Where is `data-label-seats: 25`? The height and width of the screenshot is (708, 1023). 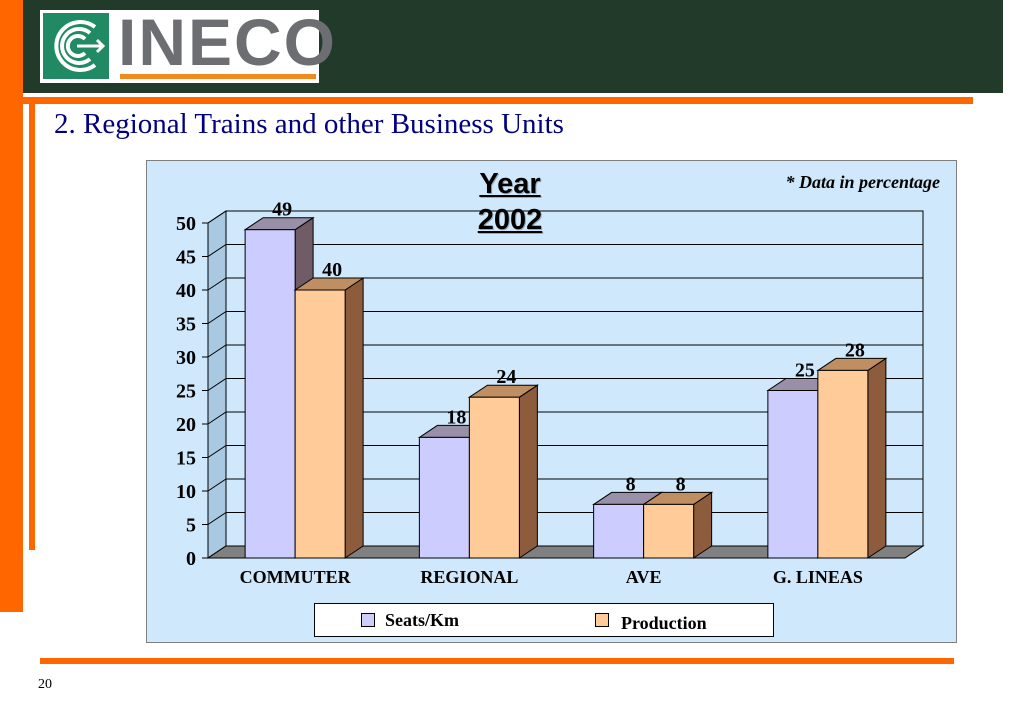 data-label-seats: 25 is located at coordinates (805, 371).